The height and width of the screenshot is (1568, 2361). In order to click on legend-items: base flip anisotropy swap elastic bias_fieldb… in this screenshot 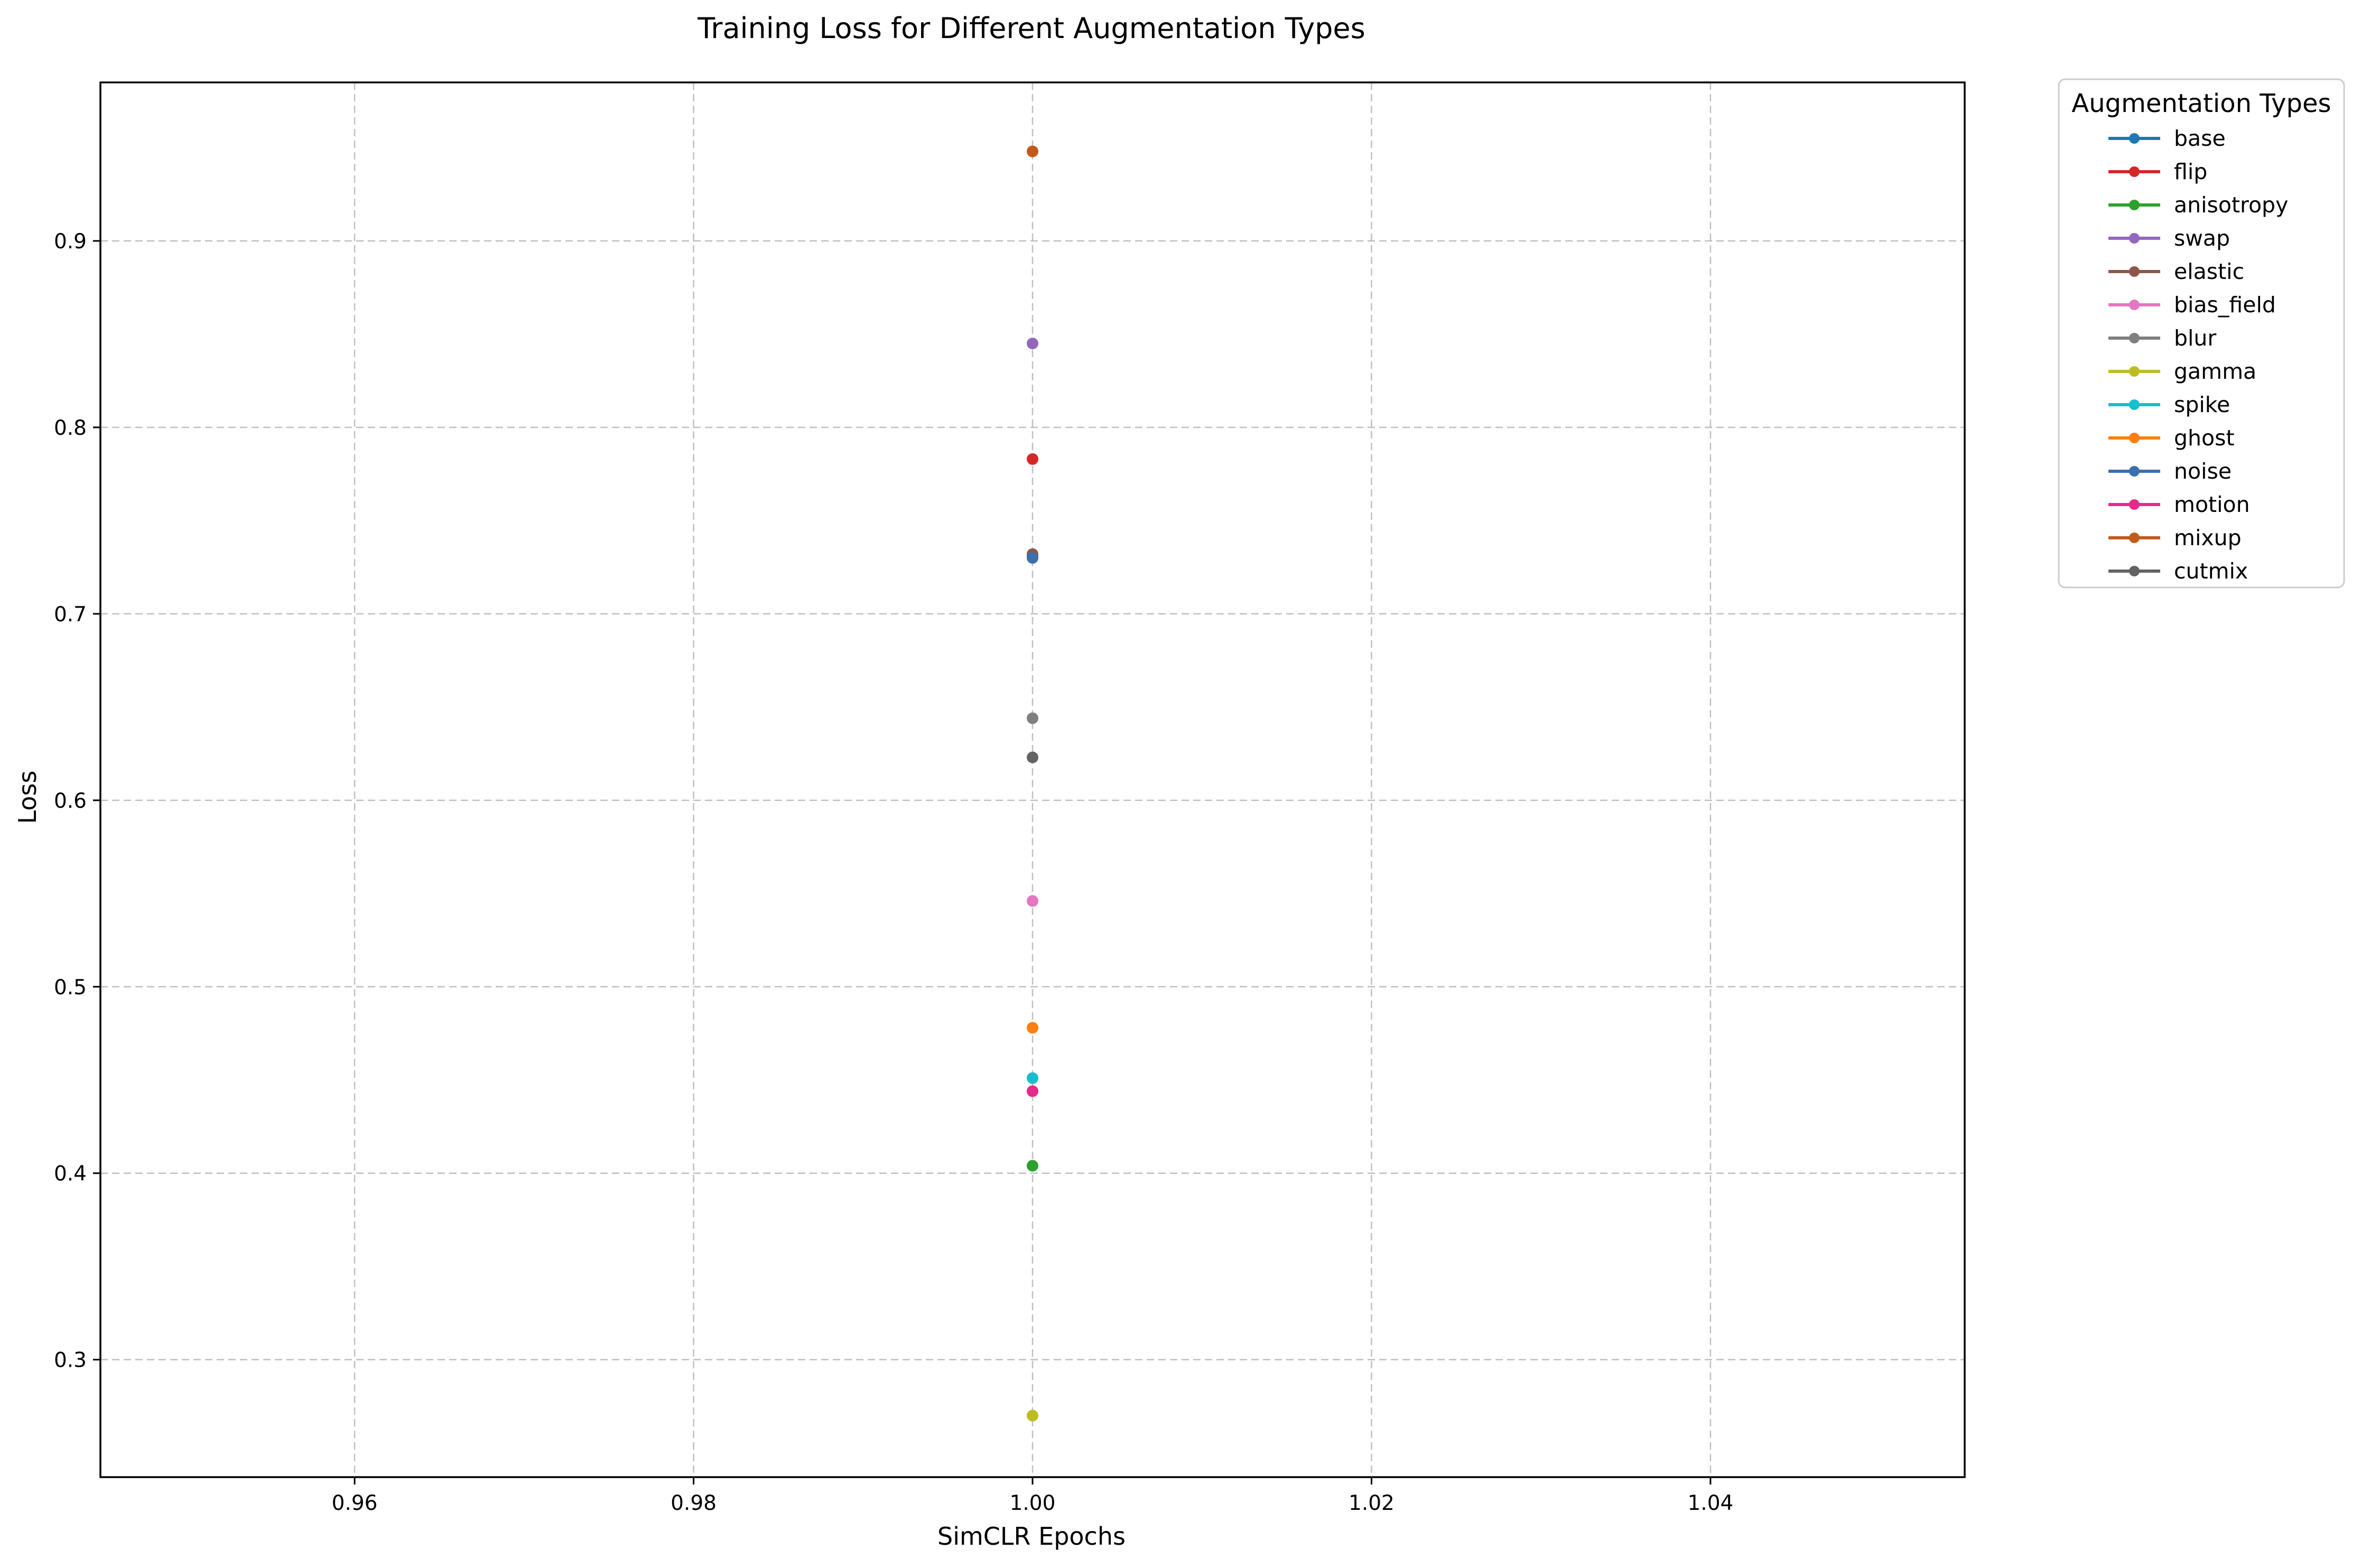, I will do `click(2198, 355)`.